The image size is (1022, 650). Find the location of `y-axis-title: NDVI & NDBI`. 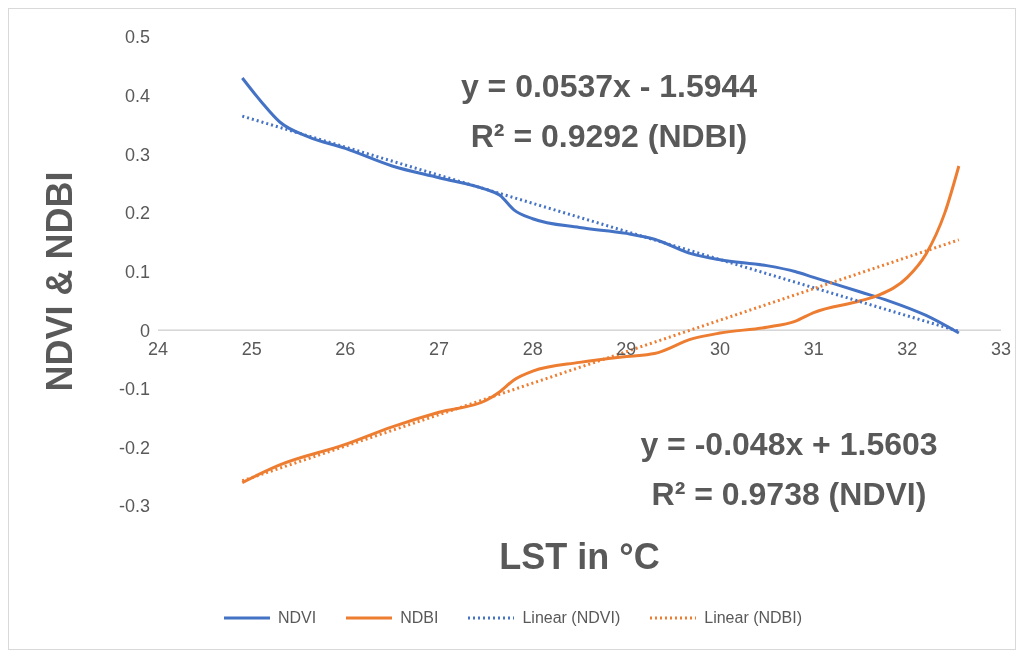

y-axis-title: NDVI & NDBI is located at coordinates (59, 281).